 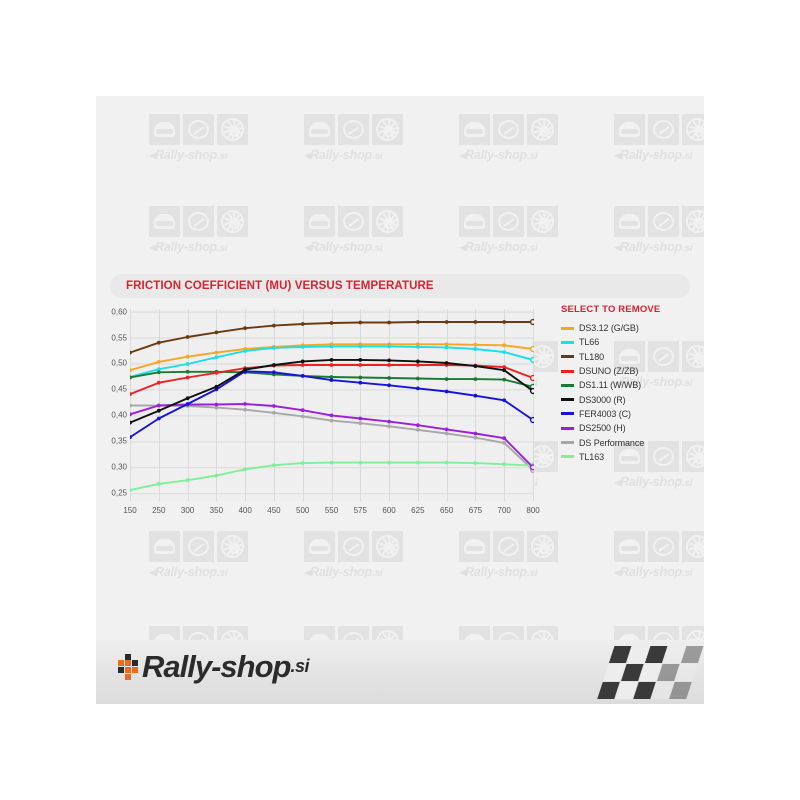 What do you see at coordinates (612, 442) in the screenshot?
I see `legend-item-label: DS Performance` at bounding box center [612, 442].